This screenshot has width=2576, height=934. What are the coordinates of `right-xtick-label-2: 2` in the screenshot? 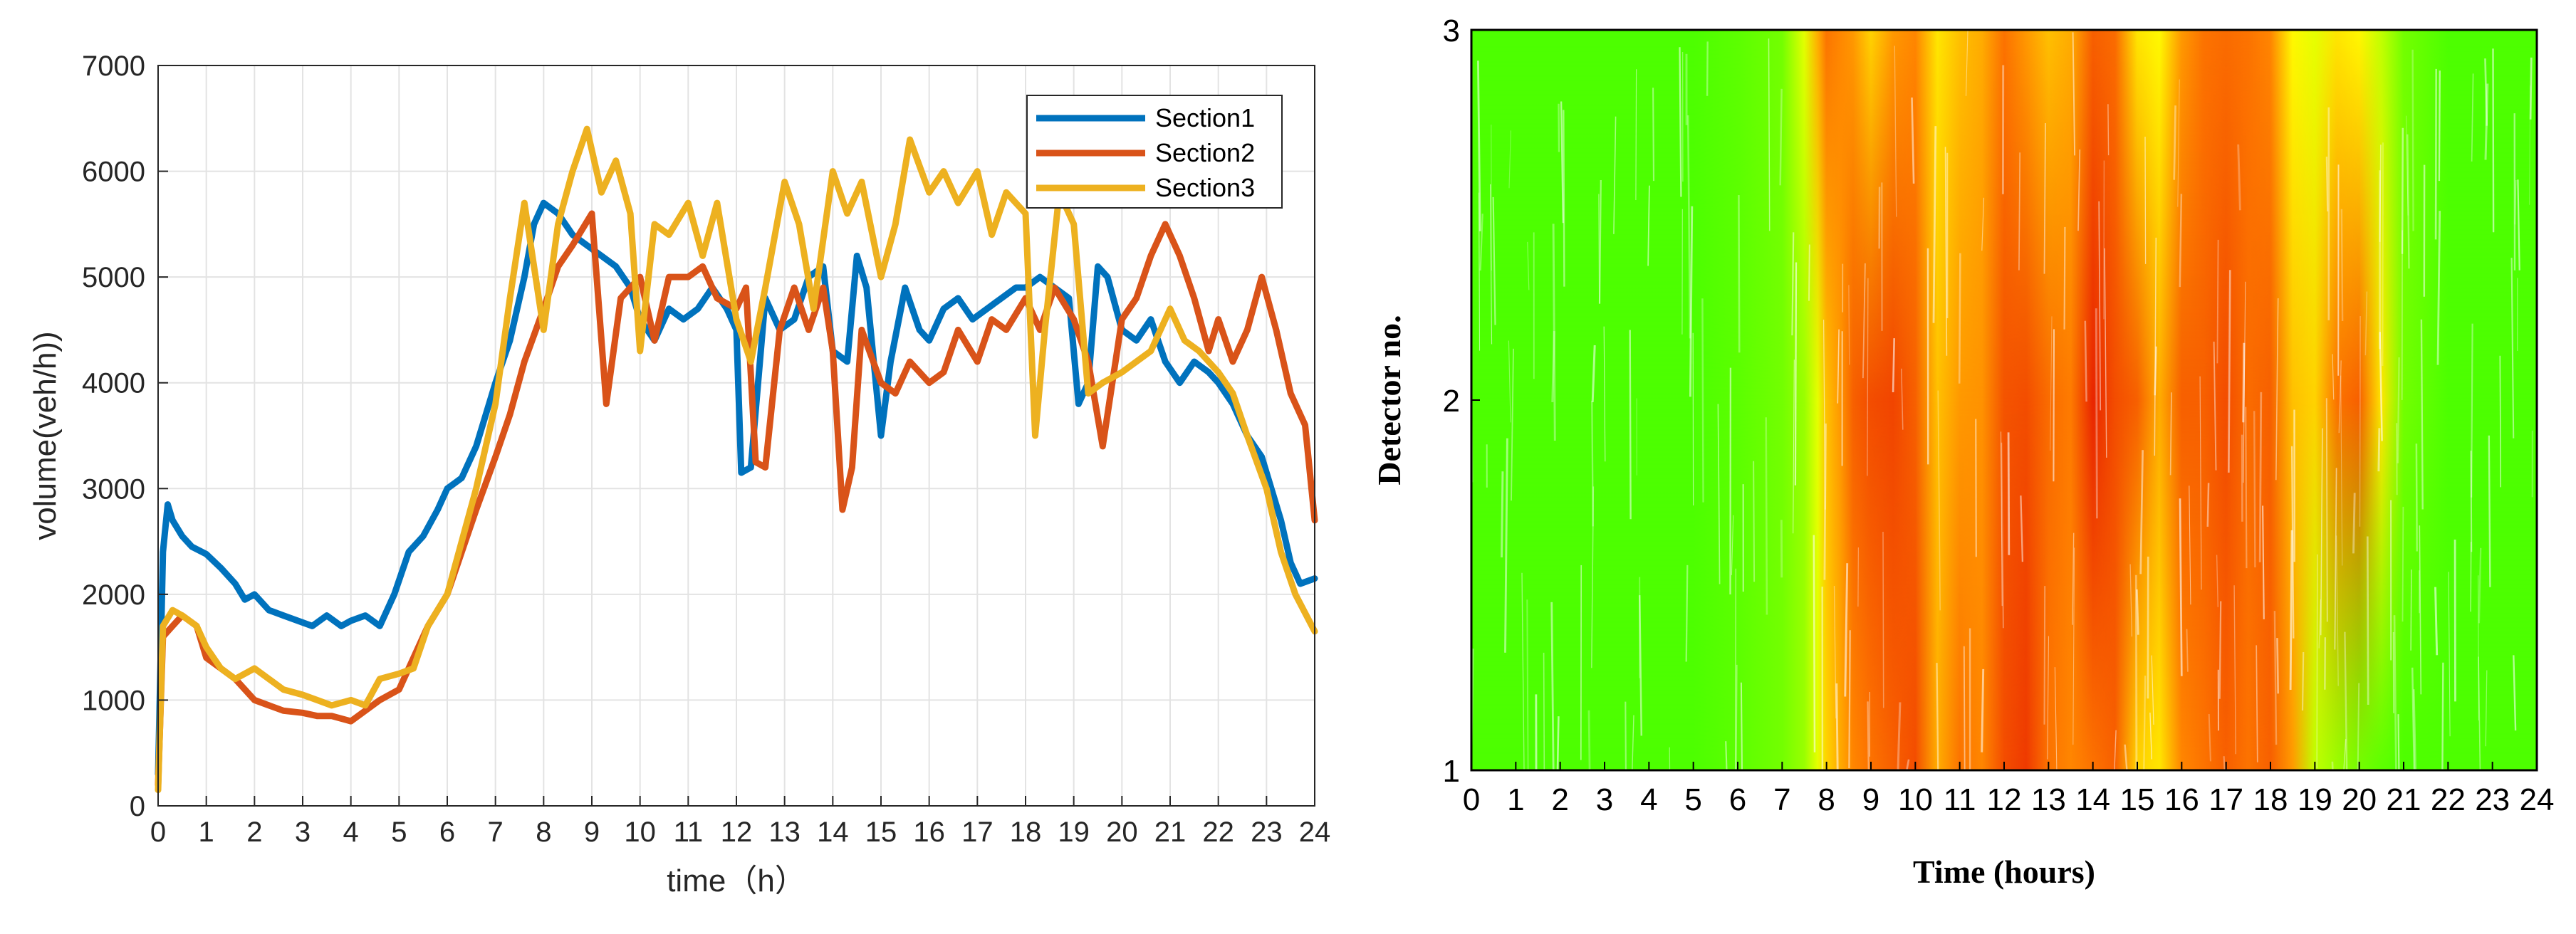 It's located at (1559, 799).